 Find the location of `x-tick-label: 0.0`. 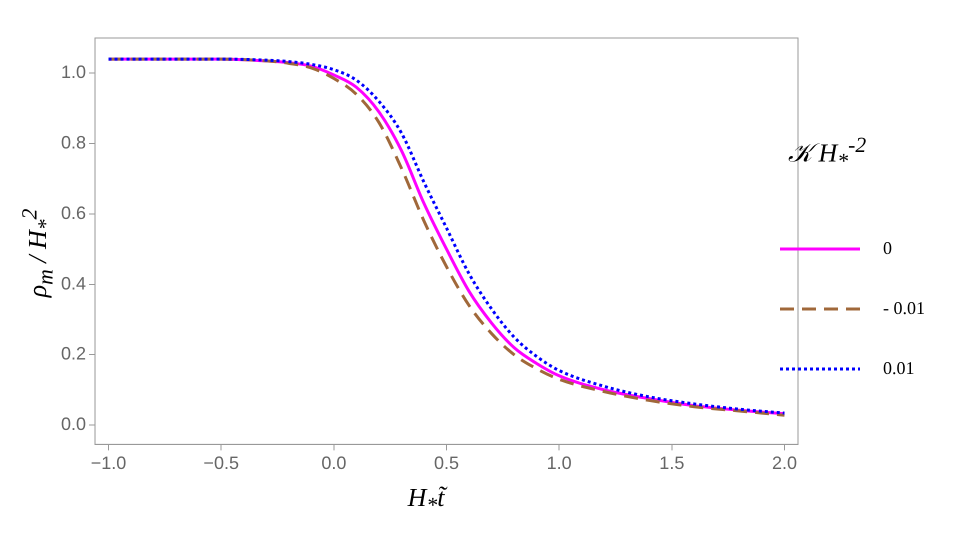

x-tick-label: 0.0 is located at coordinates (333, 463).